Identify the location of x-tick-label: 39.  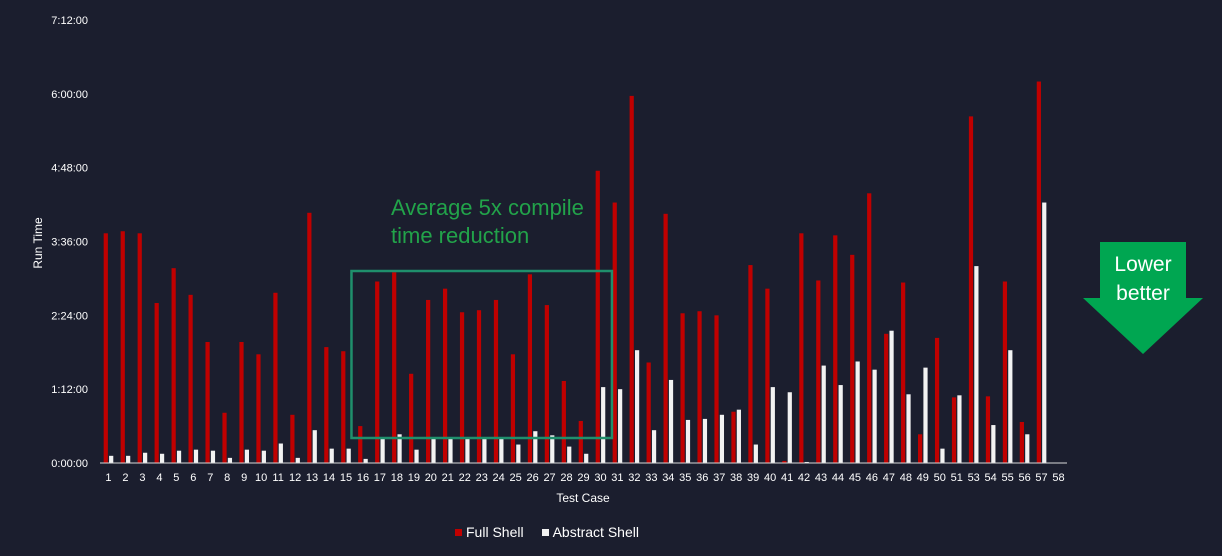
(753, 478).